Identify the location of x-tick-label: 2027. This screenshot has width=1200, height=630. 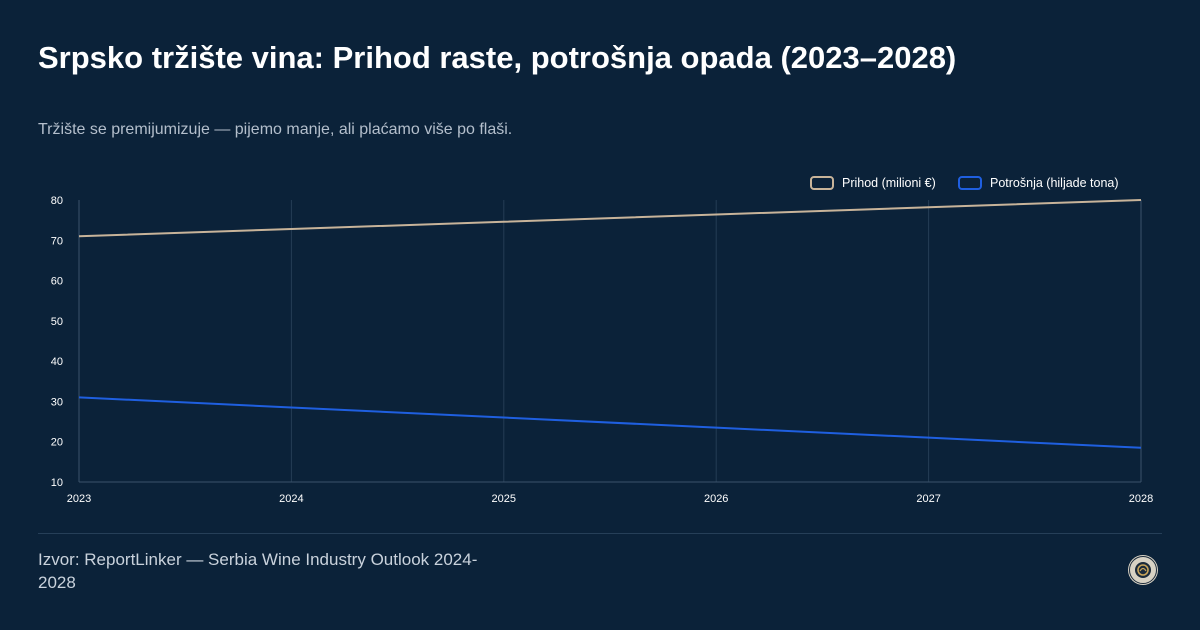
(928, 499).